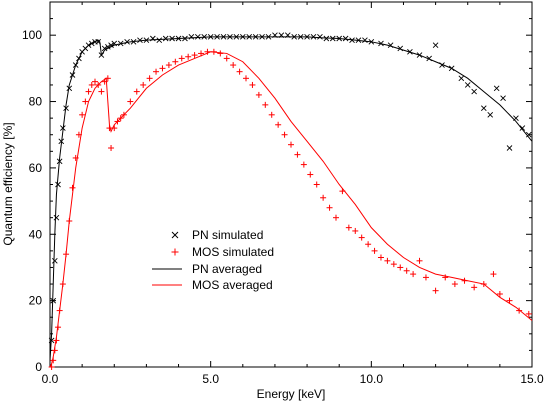 This screenshot has width=544, height=403. I want to click on legend-item-pn-averaged: PN averaged, so click(207, 269).